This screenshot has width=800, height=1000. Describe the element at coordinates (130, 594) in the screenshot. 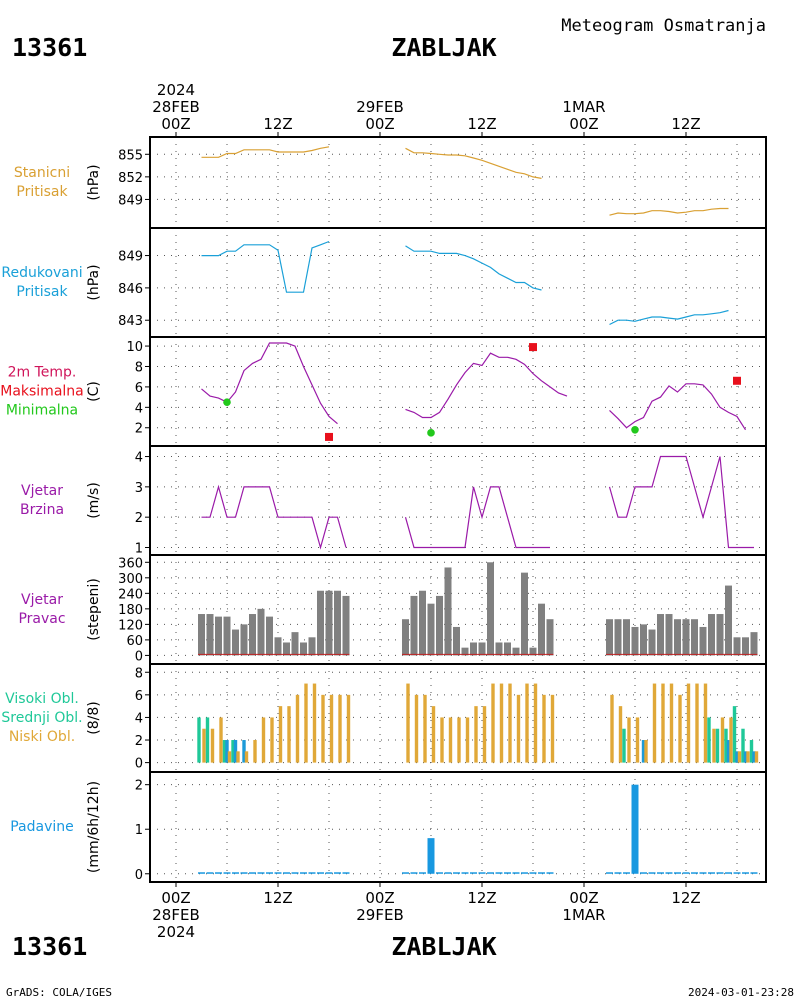

I see `y-tick-label: 240` at that location.